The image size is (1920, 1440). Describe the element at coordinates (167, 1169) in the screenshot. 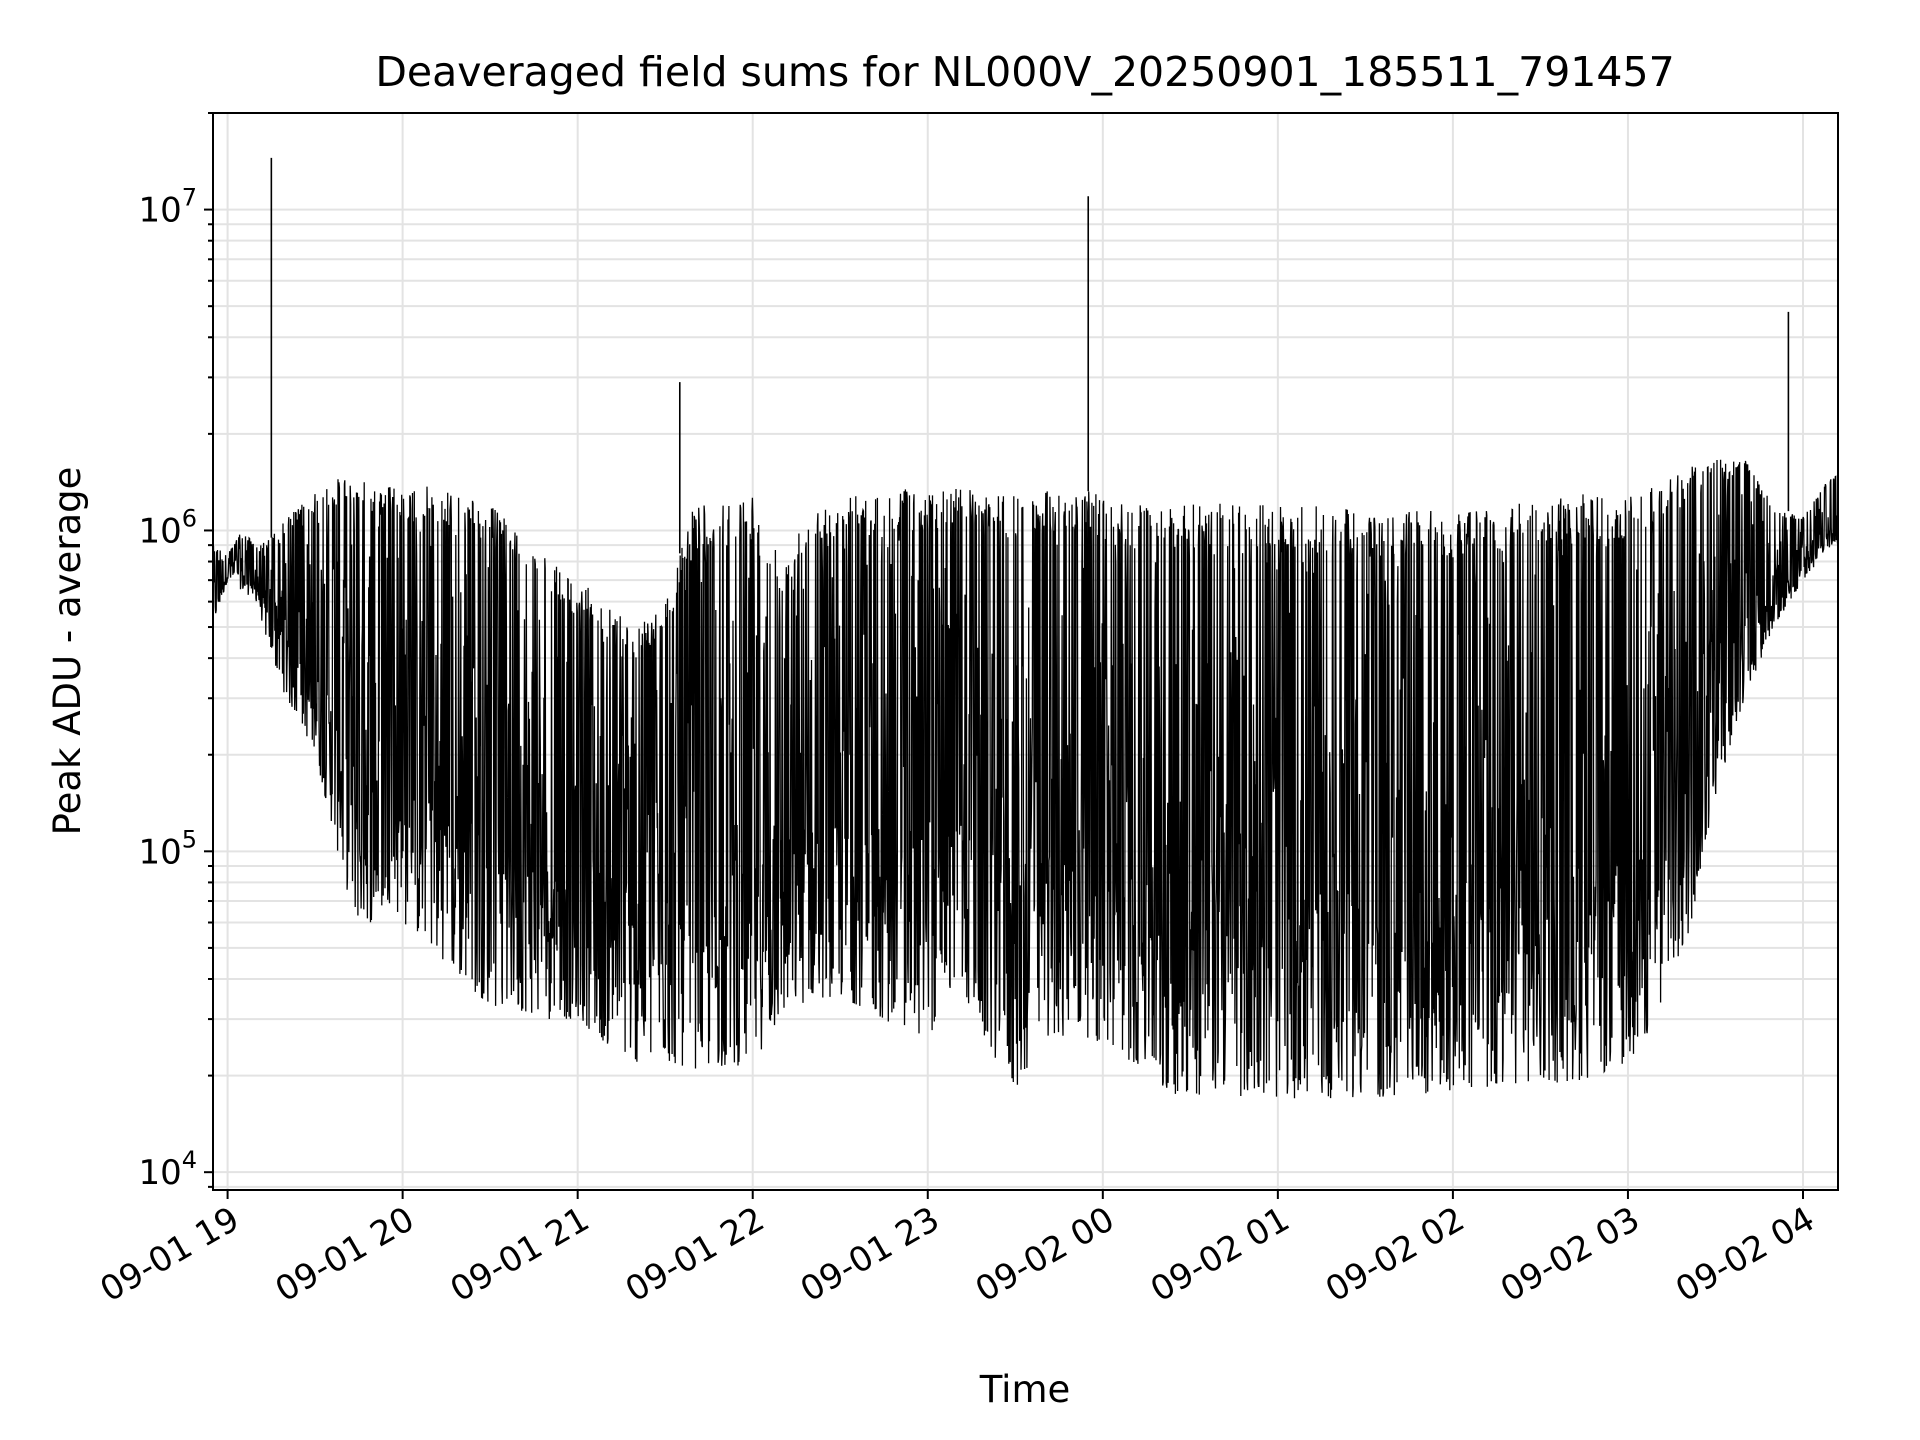

I see `y-tick-label: 10⁴` at that location.